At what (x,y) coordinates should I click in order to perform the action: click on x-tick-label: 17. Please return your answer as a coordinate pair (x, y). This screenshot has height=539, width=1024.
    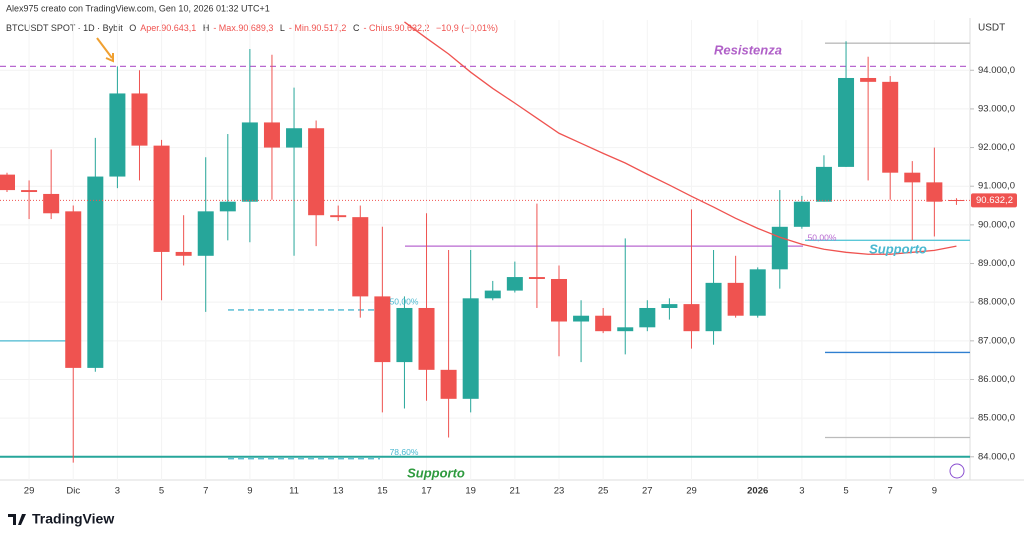
    Looking at the image, I should click on (426, 491).